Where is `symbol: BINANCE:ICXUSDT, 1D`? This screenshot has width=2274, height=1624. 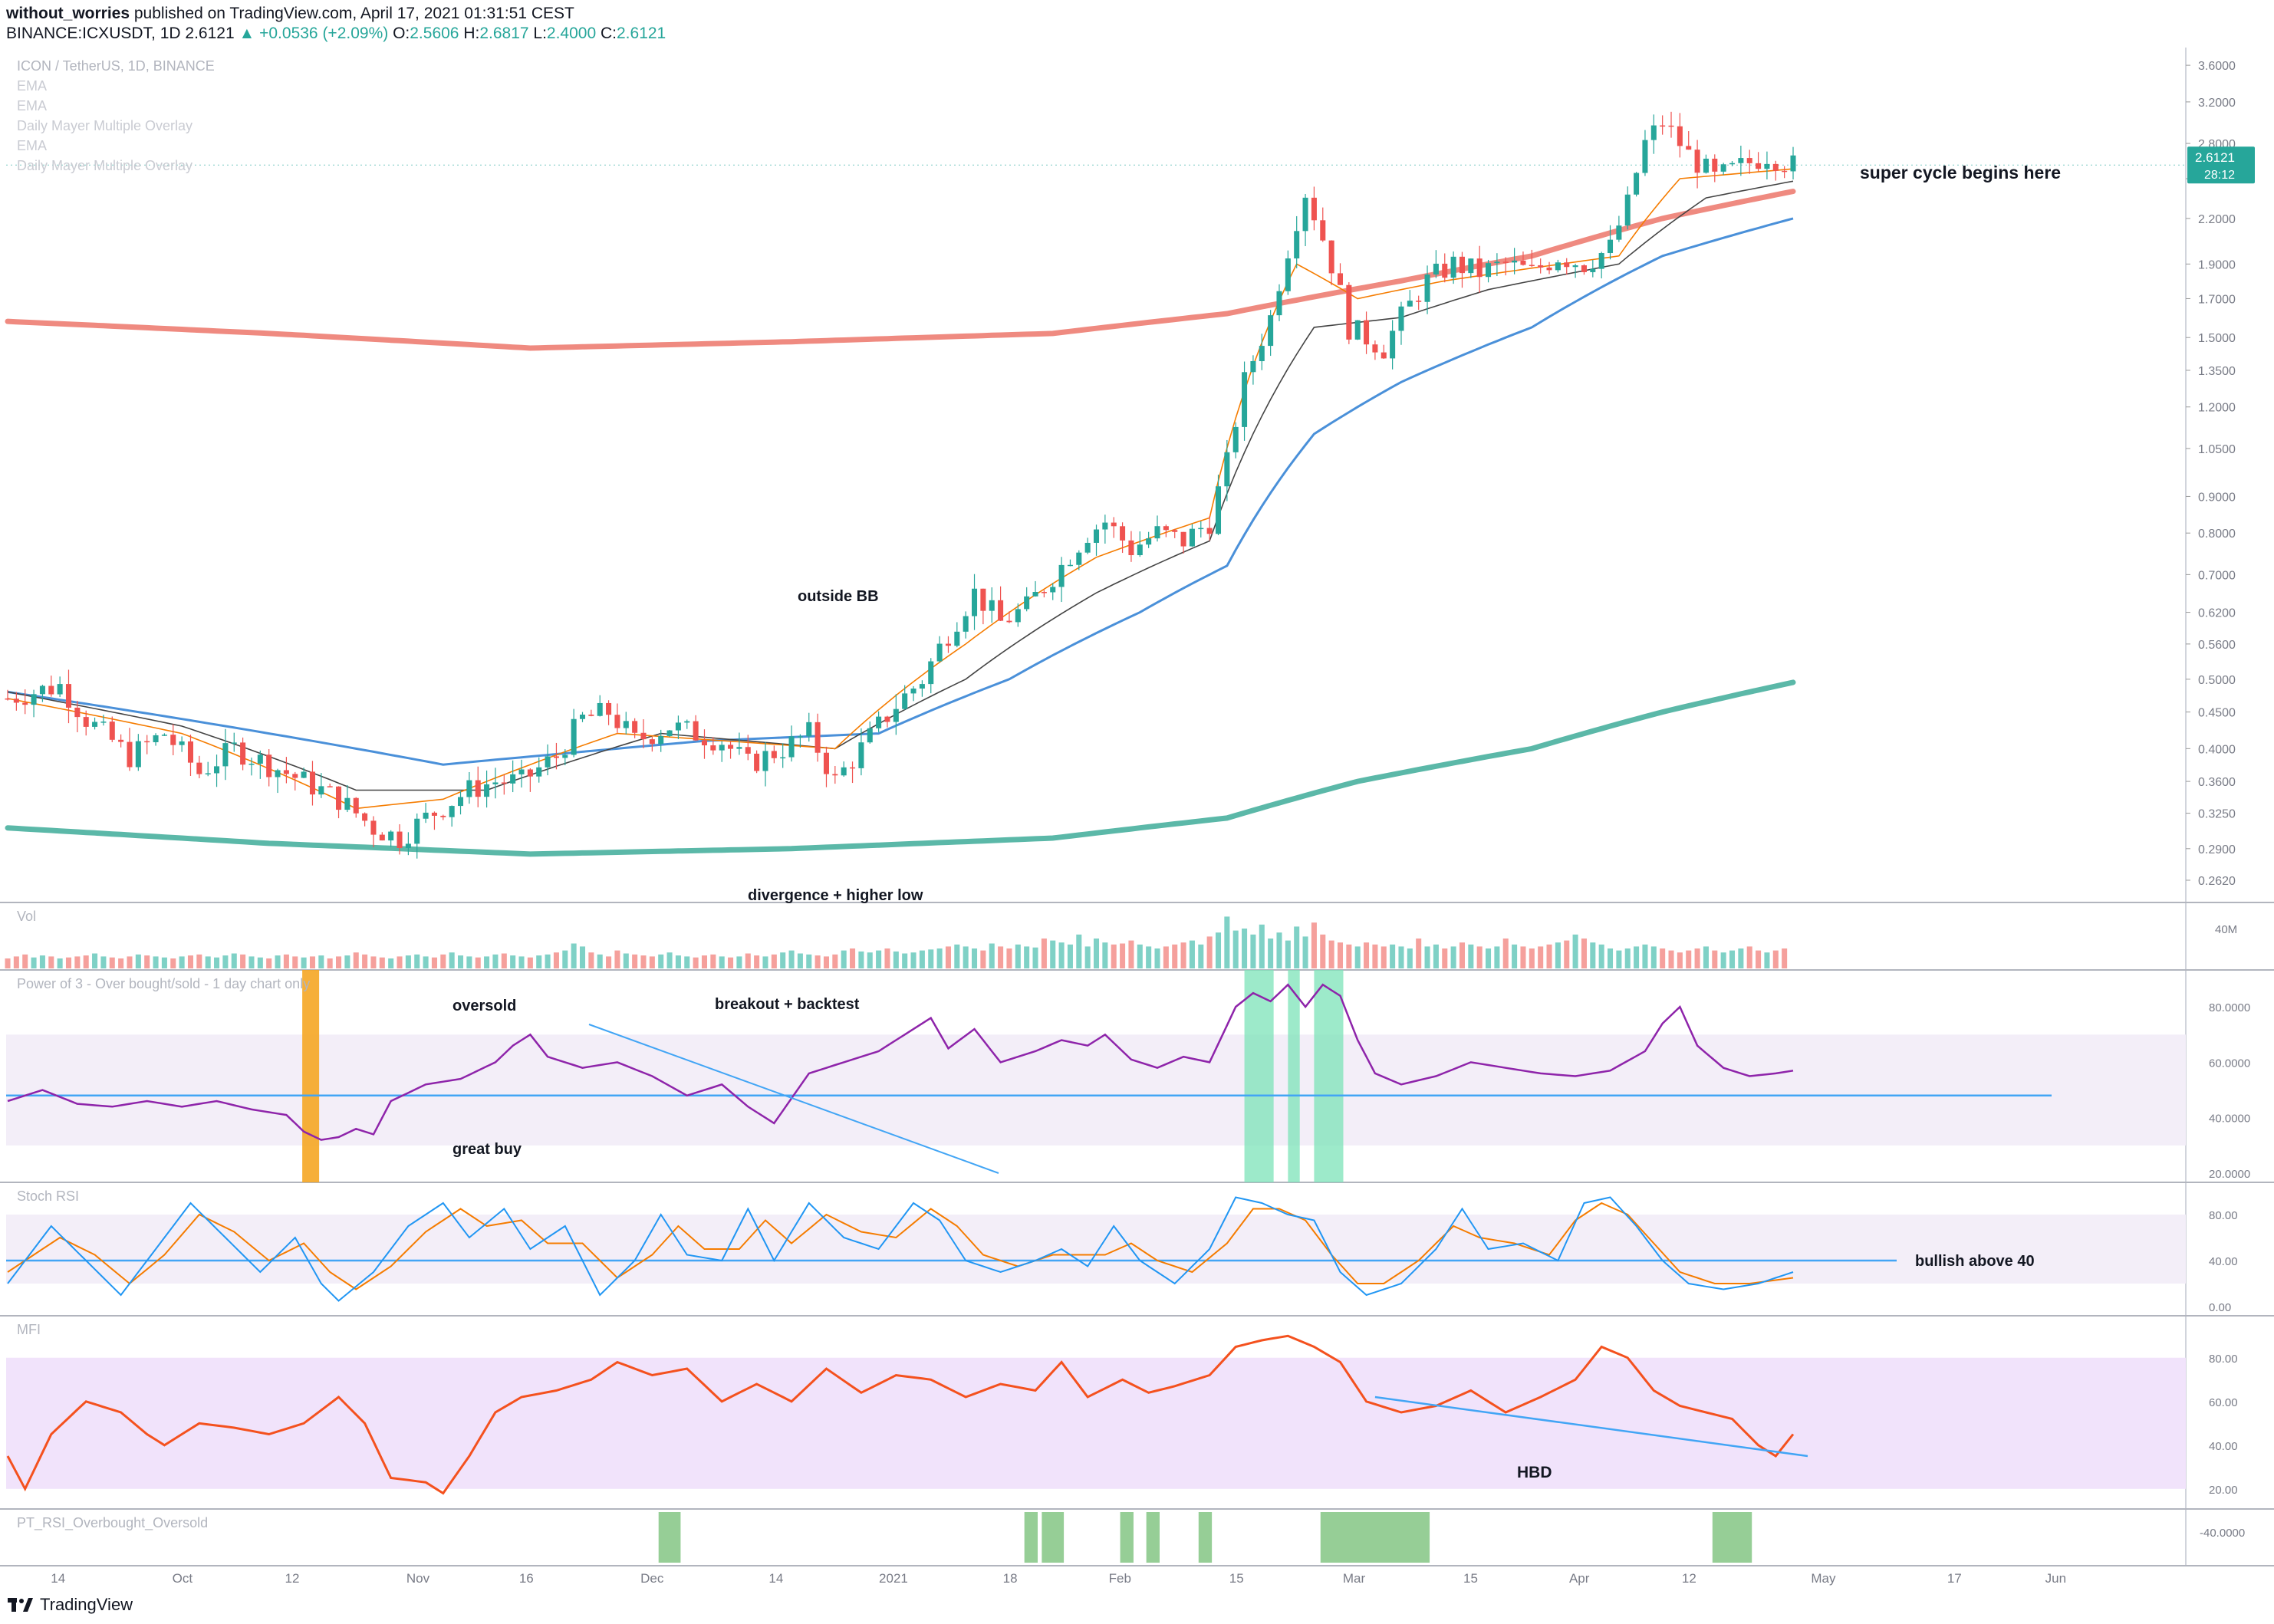 symbol: BINANCE:ICXUSDT, 1D is located at coordinates (93, 33).